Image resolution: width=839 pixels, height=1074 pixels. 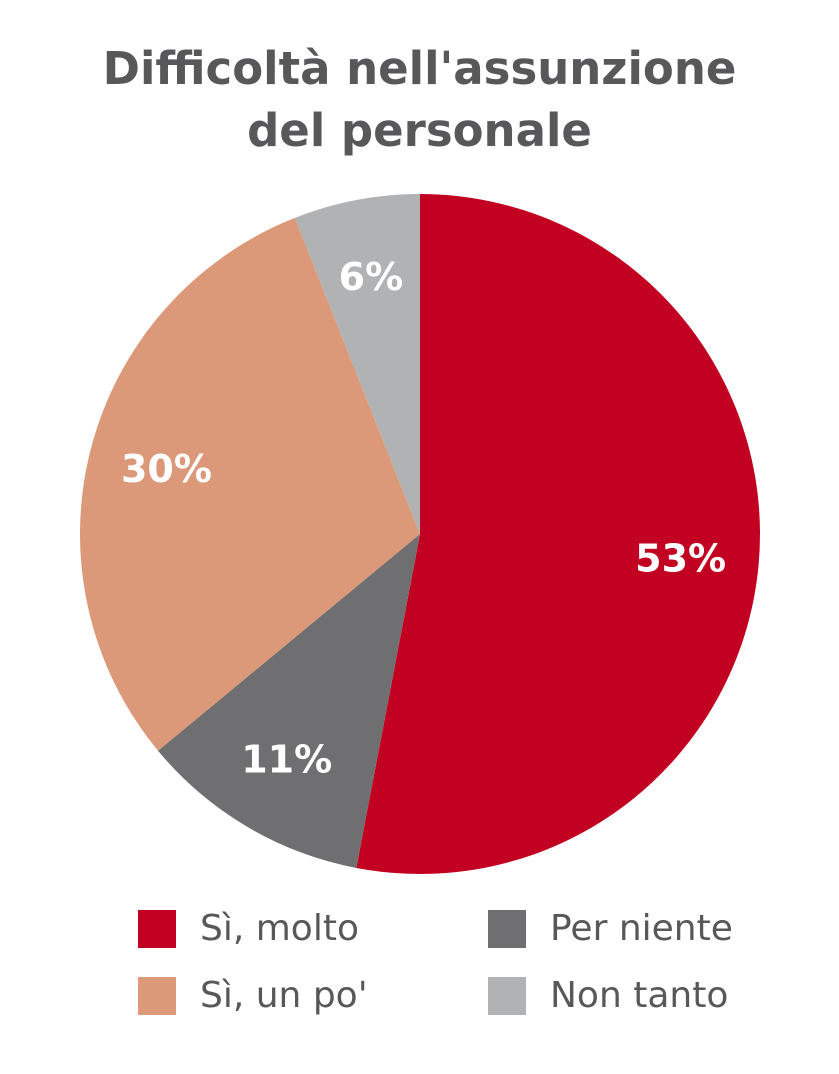 I want to click on pie-label-per-niente: 11%, so click(x=286, y=759).